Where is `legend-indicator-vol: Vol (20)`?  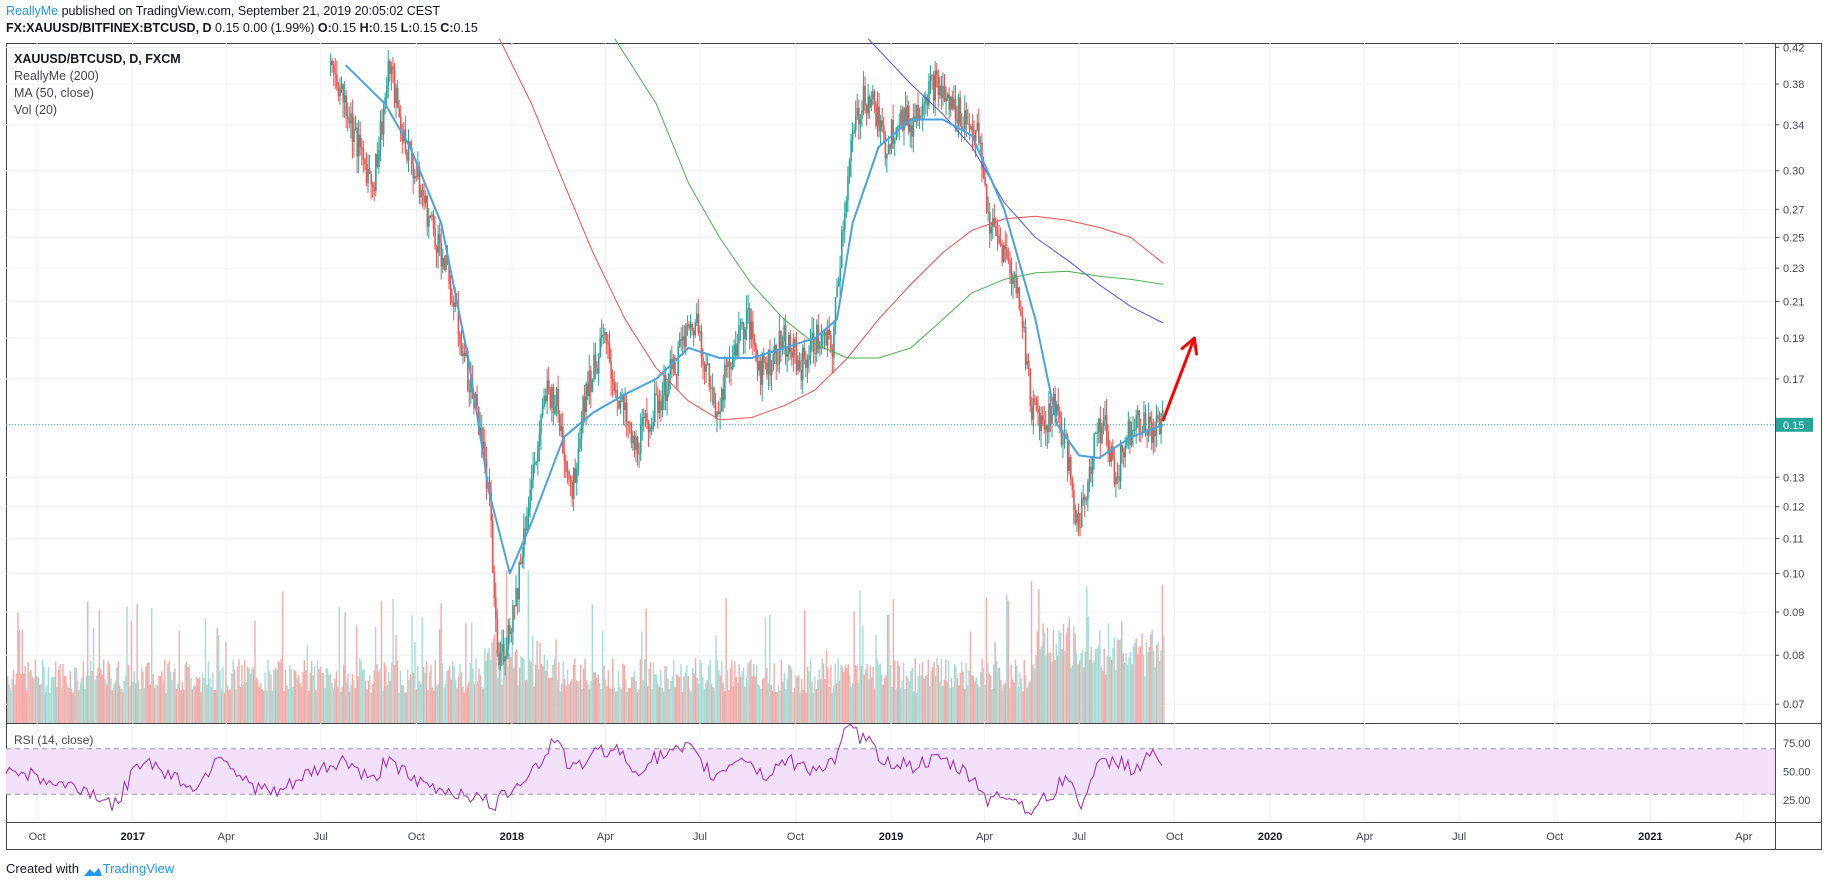 legend-indicator-vol: Vol (20) is located at coordinates (36, 110).